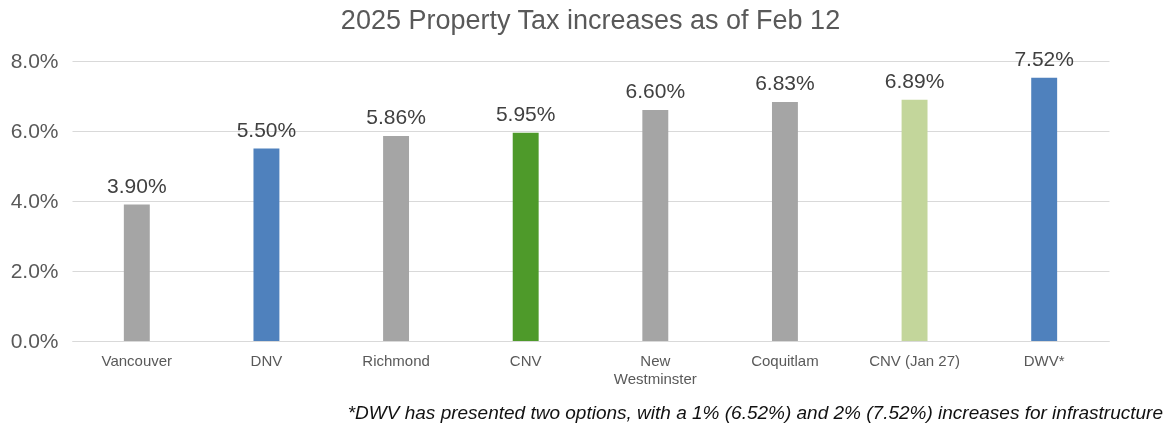 This screenshot has width=1167, height=437. I want to click on data-label: 6.60%, so click(655, 90).